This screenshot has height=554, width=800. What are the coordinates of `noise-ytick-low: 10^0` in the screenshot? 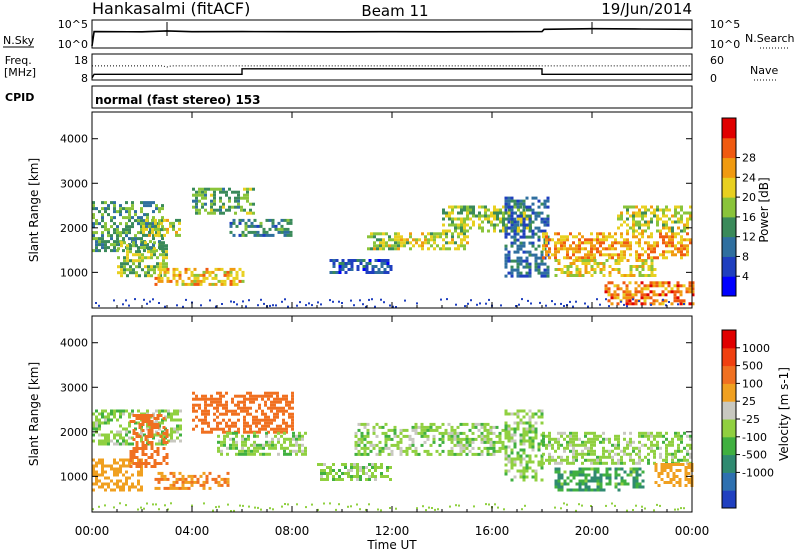 It's located at (73, 44).